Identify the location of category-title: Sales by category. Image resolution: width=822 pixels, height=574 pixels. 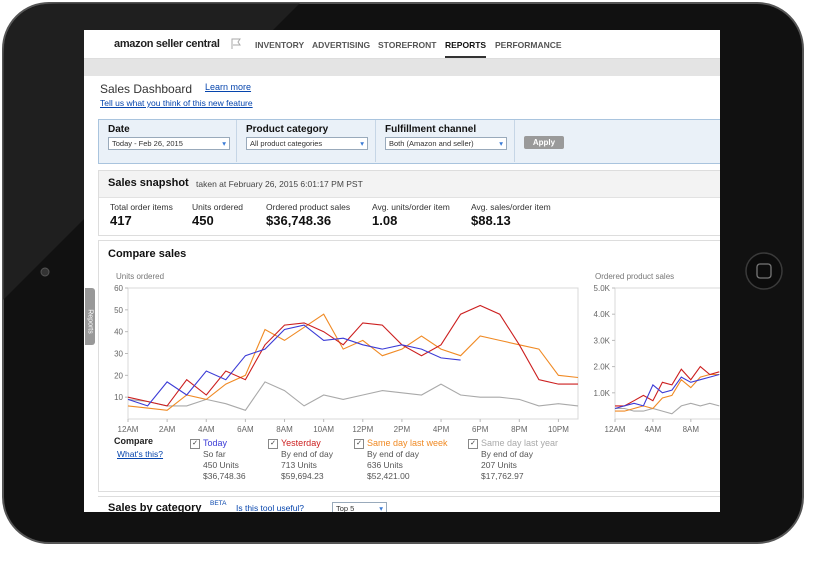
(155, 507).